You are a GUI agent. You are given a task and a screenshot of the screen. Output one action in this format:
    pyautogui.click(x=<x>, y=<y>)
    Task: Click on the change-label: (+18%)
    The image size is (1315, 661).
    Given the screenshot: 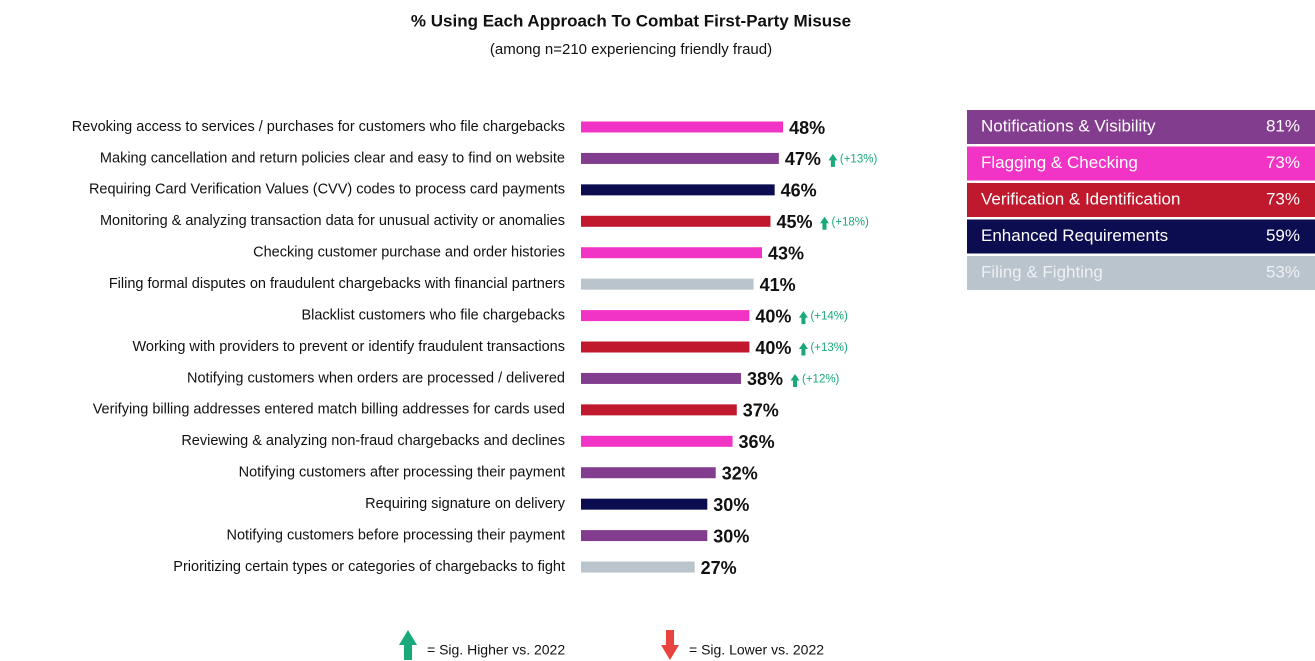 What is the action you would take?
    pyautogui.click(x=850, y=222)
    